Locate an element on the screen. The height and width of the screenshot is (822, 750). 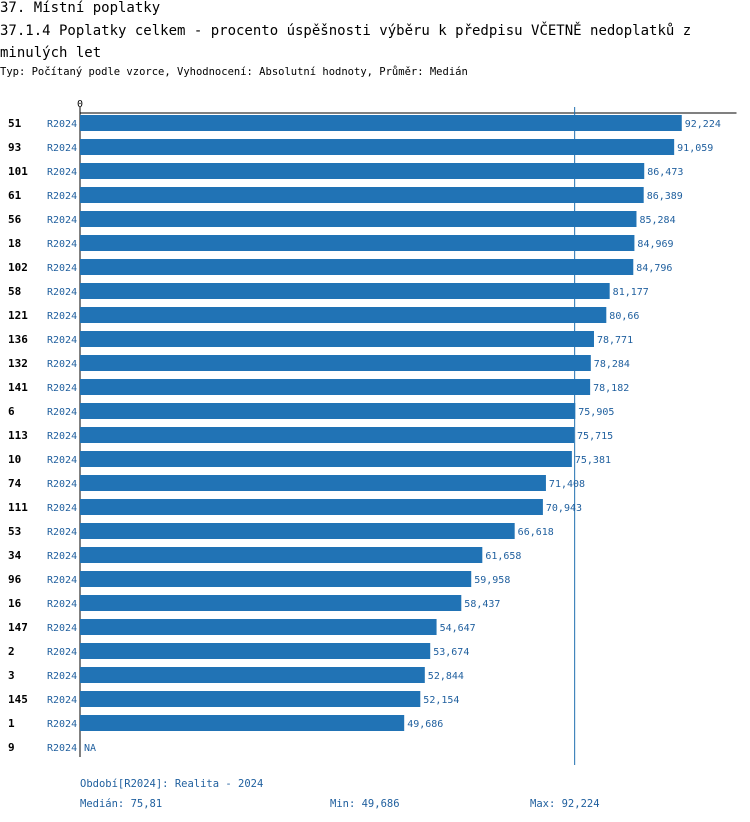
bar-value-label: 78,771 is located at coordinates (615, 340).